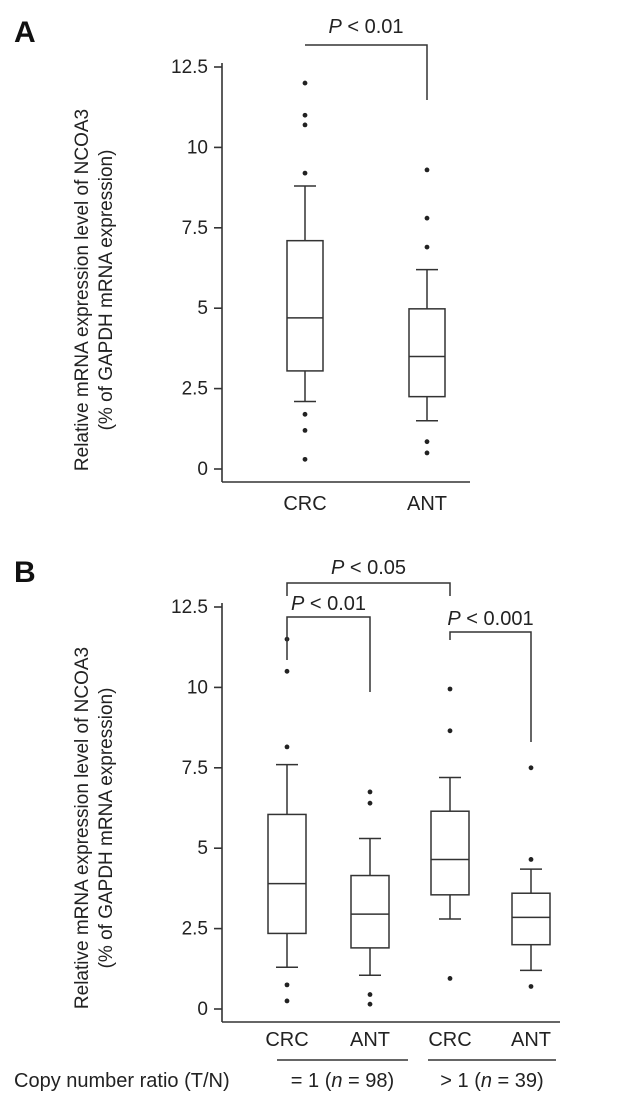 Image resolution: width=630 pixels, height=1114 pixels. I want to click on panel-b-y-tick-label: 5, so click(202, 848).